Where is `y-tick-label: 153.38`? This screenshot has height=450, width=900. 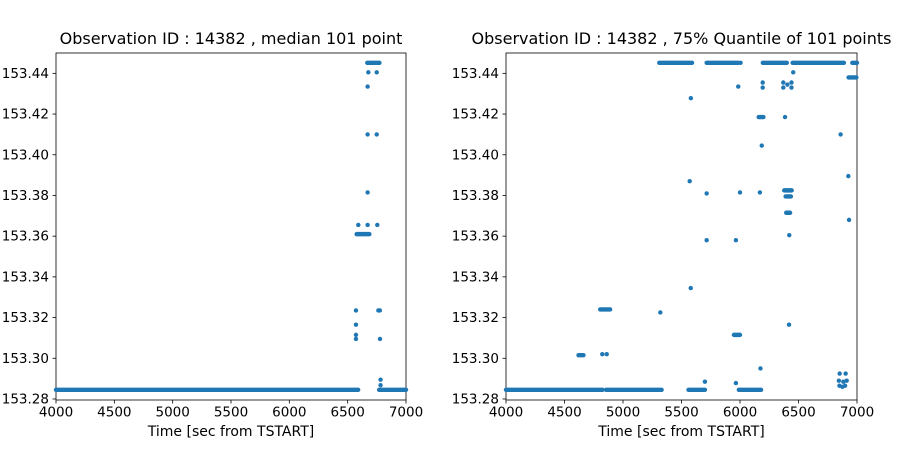
y-tick-label: 153.38 is located at coordinates (25, 196).